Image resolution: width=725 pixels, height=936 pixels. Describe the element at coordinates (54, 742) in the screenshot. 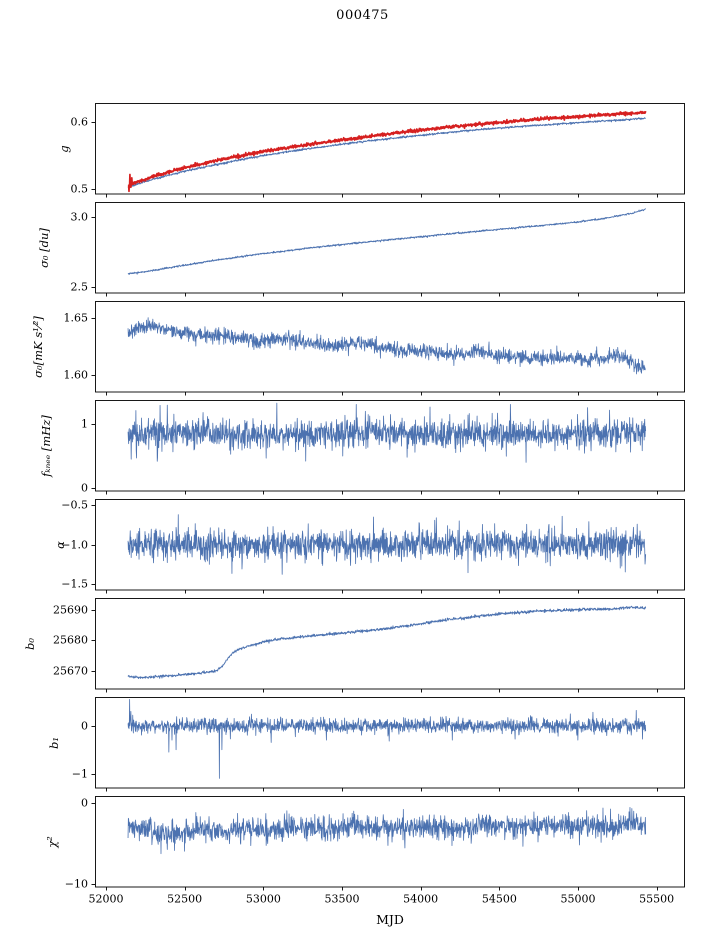

I see `y-axis-label-b1: b₁` at that location.